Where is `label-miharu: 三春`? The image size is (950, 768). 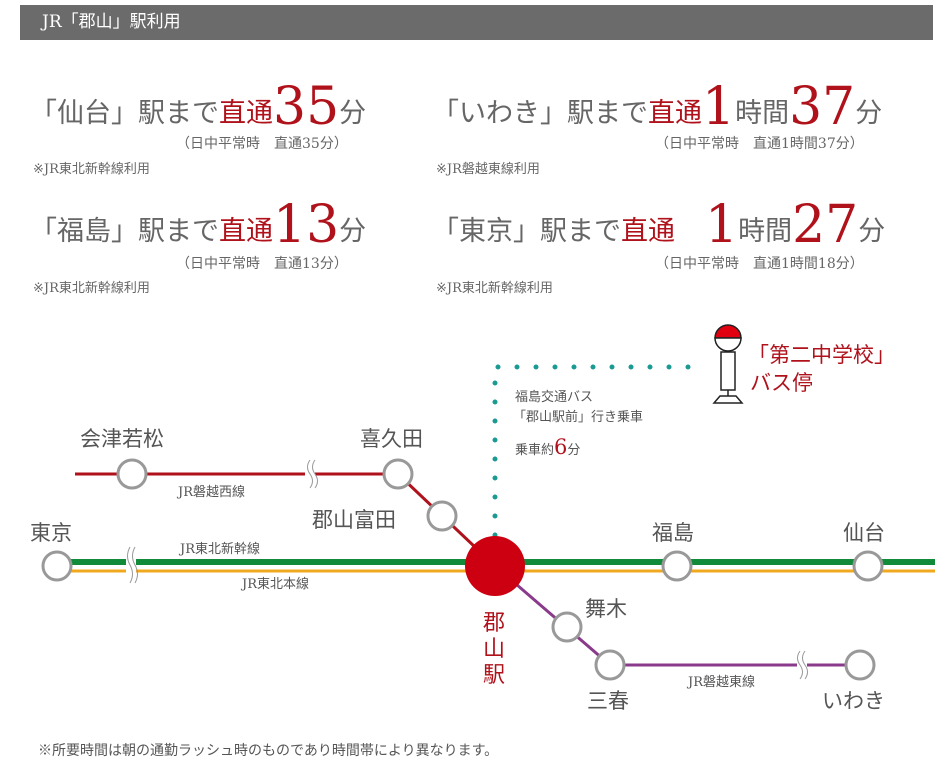 label-miharu: 三春 is located at coordinates (608, 701).